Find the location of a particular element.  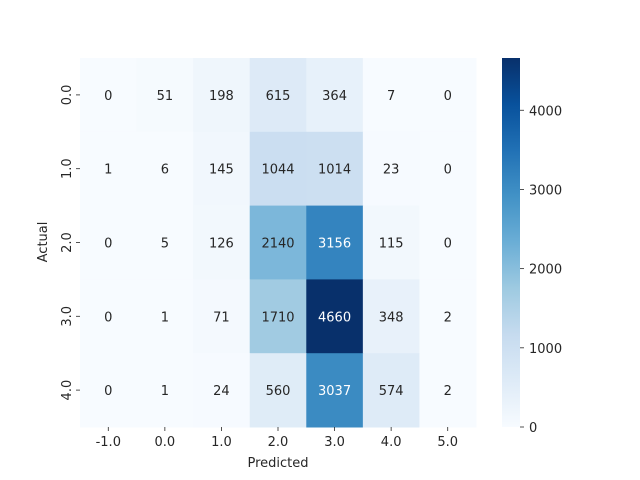

cell-value-label: 615 is located at coordinates (278, 96).